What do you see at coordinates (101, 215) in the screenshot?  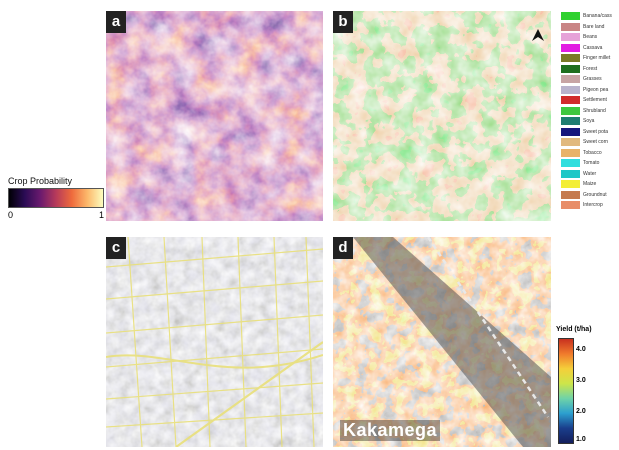 I see `colorbar-max-label: 1` at bounding box center [101, 215].